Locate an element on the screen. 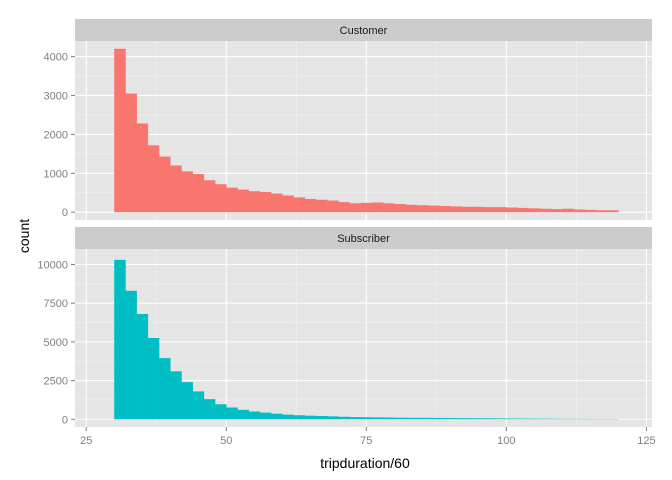  x-tick-label: 50 is located at coordinates (226, 441).